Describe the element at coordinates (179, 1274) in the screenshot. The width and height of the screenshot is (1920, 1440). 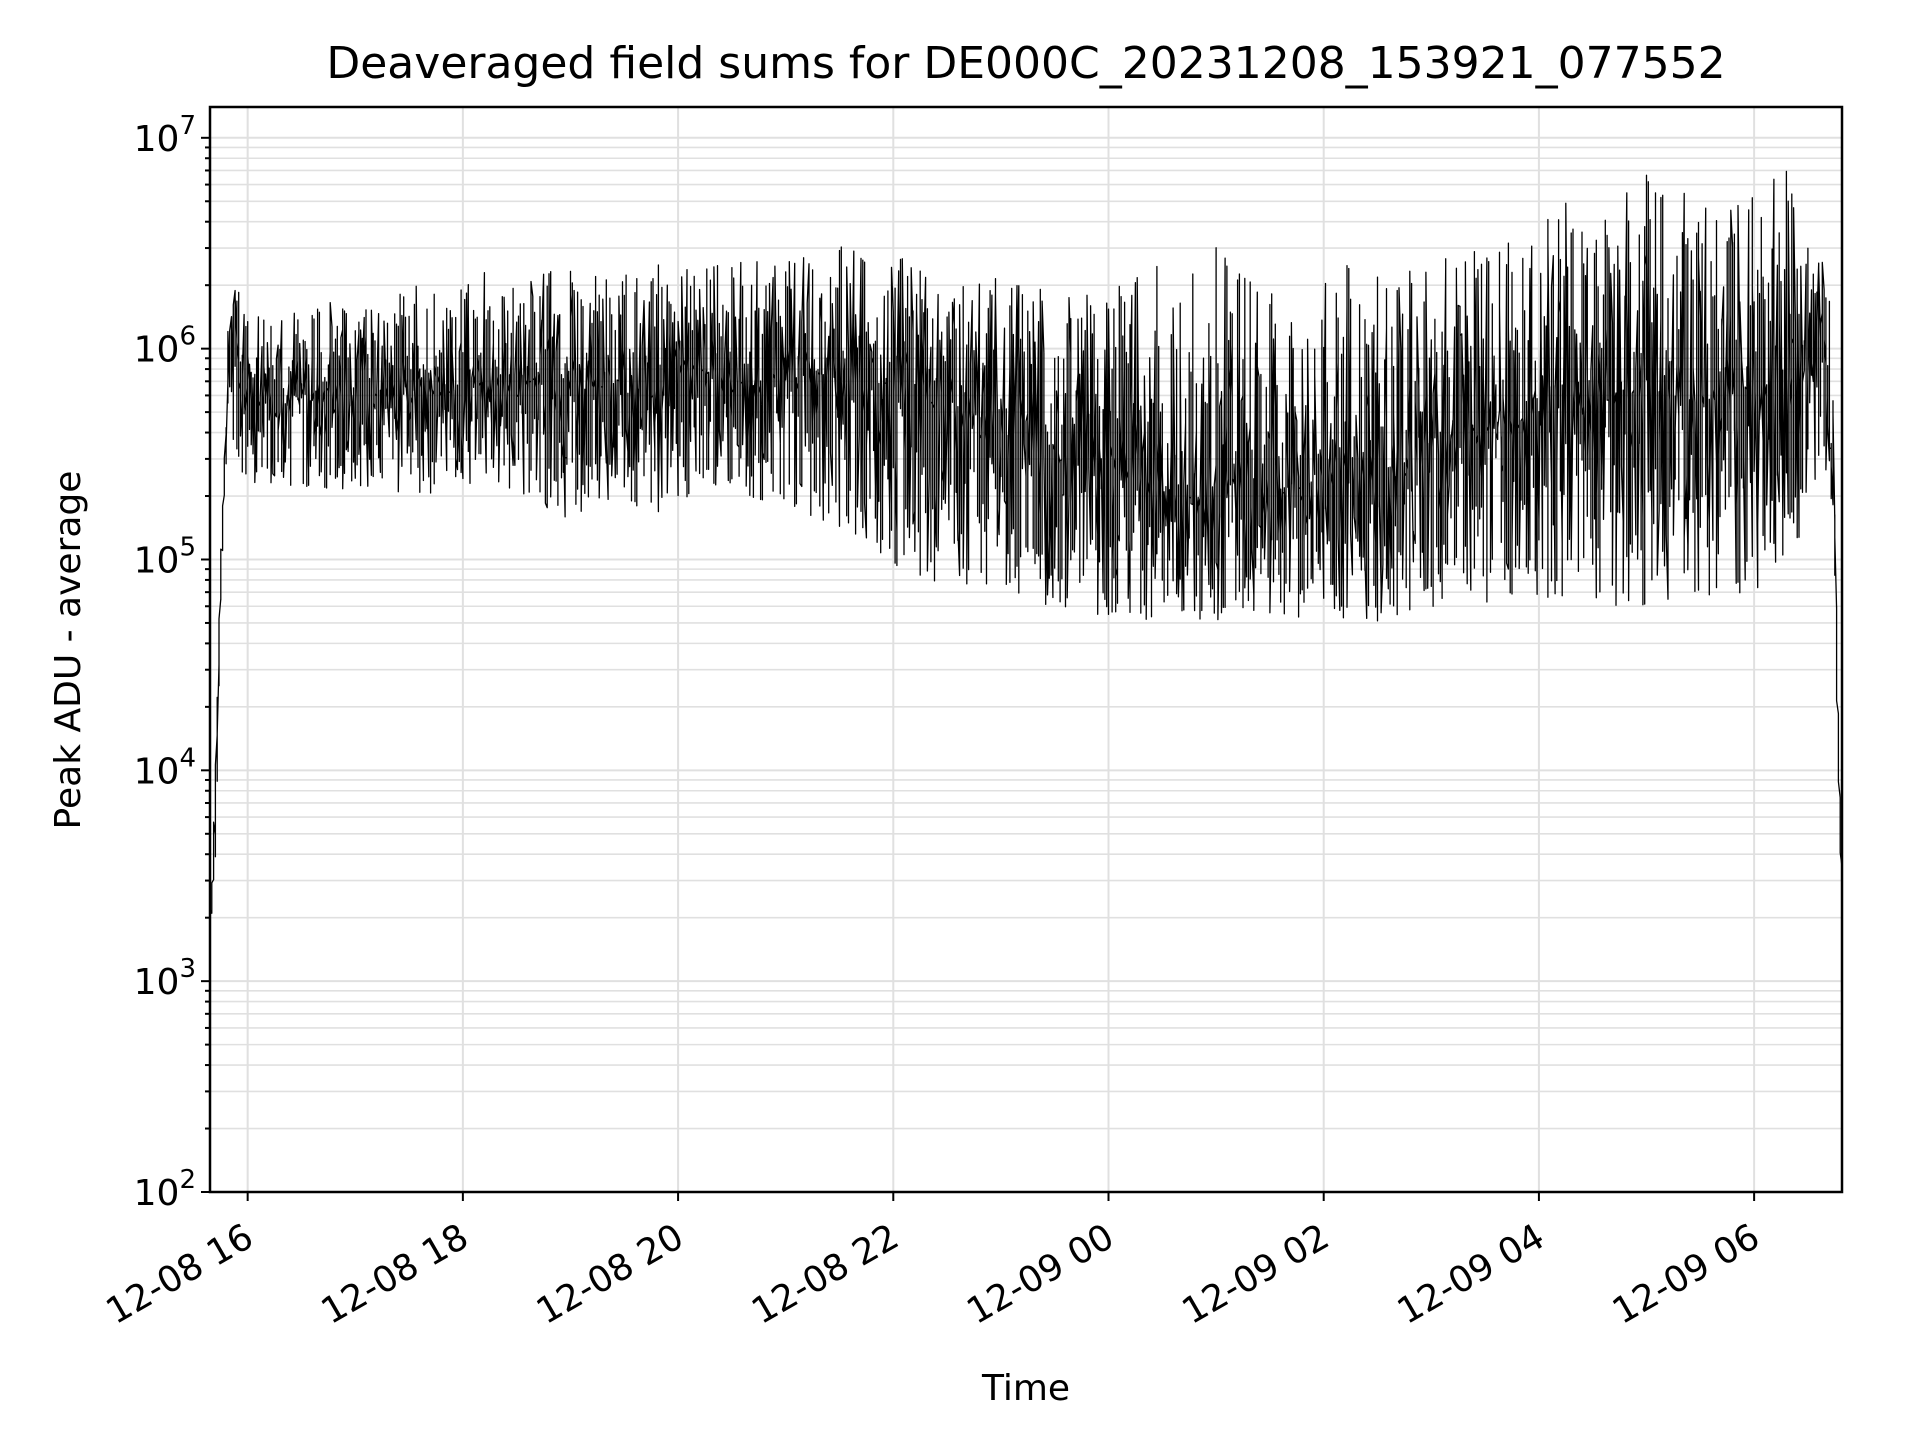
I see `x-tick-label: 12-08 16` at that location.